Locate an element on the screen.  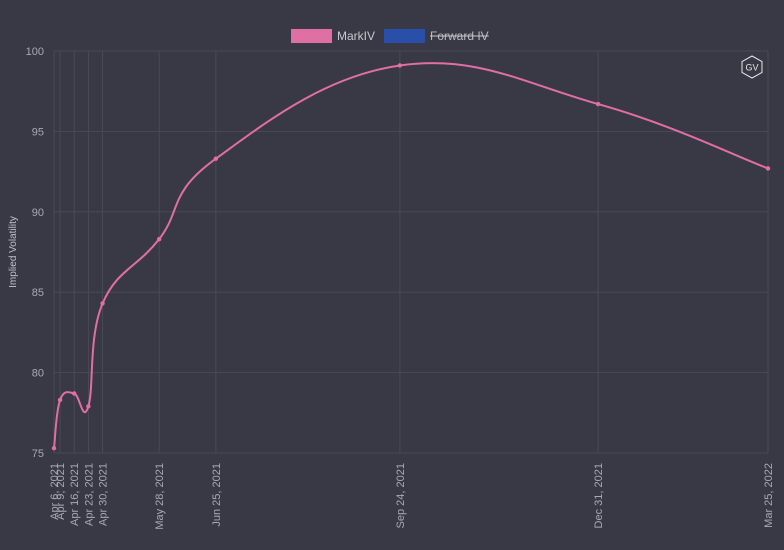
y-tick-label: 90 is located at coordinates (38, 213).